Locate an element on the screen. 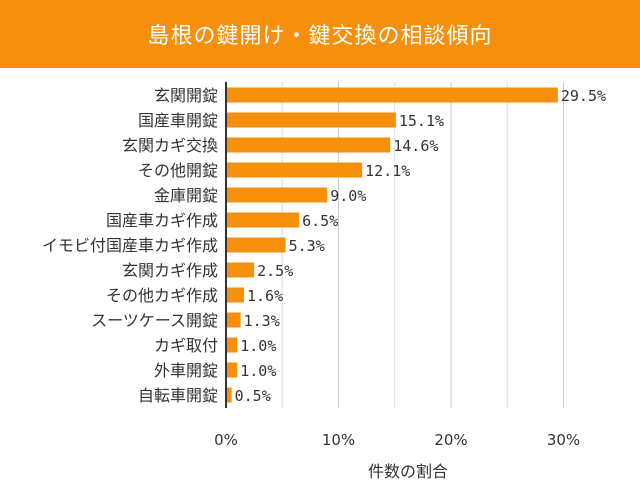 This screenshot has width=640, height=500. category-label-13: 自転車開錠 is located at coordinates (178, 395).